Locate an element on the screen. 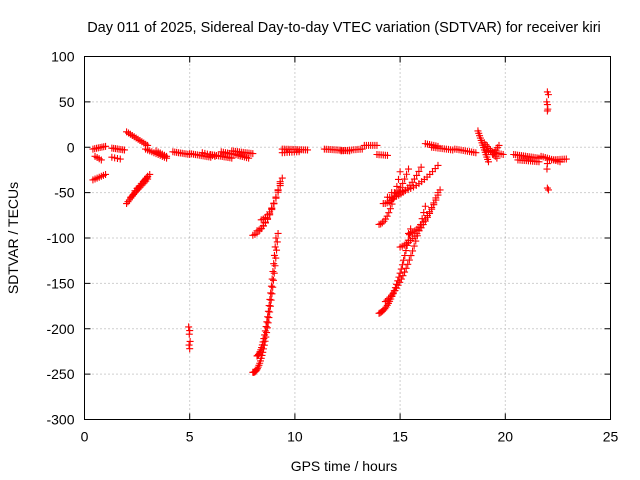 The image size is (640, 480). y-tick-label: -100 is located at coordinates (60, 238).